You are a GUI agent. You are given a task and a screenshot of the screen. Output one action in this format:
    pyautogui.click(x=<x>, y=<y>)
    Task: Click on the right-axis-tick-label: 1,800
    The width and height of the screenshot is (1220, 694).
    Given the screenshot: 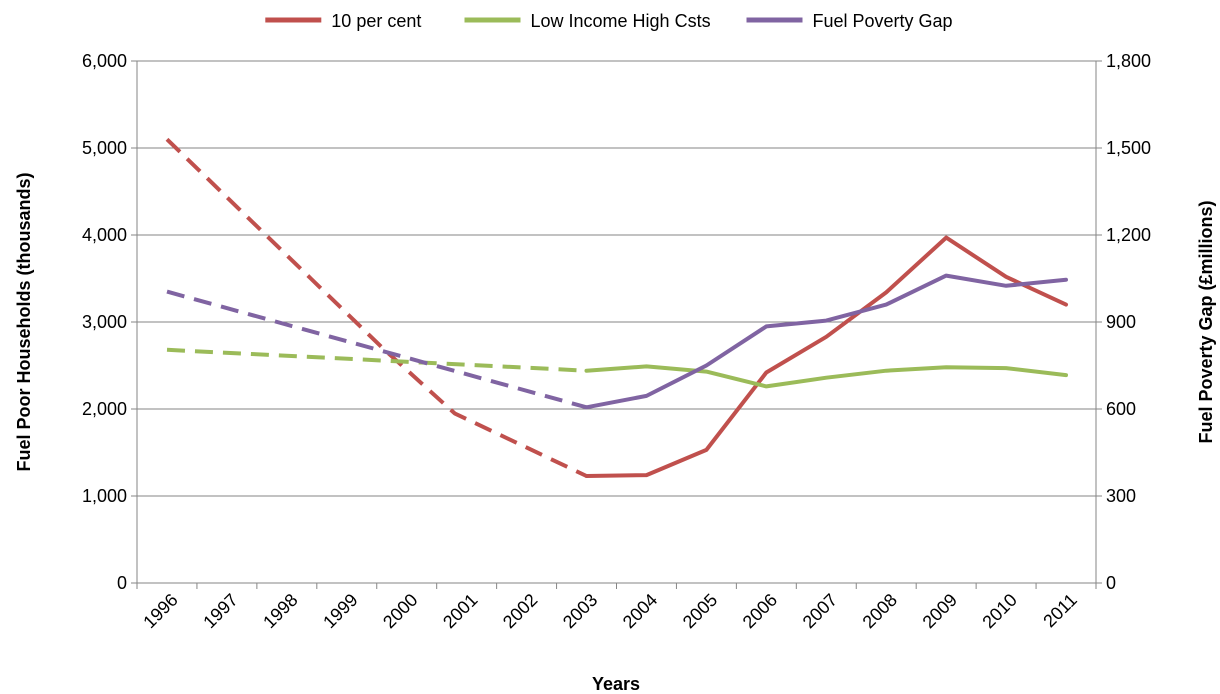 What is the action you would take?
    pyautogui.click(x=1128, y=61)
    